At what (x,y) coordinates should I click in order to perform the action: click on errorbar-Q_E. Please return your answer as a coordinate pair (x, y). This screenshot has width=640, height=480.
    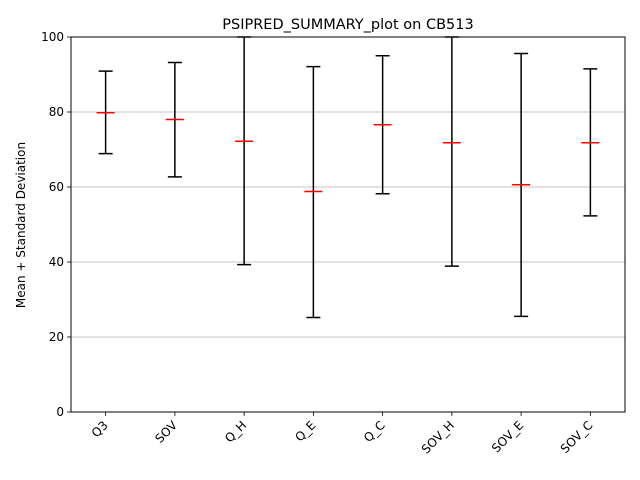
    Looking at the image, I should click on (313, 192).